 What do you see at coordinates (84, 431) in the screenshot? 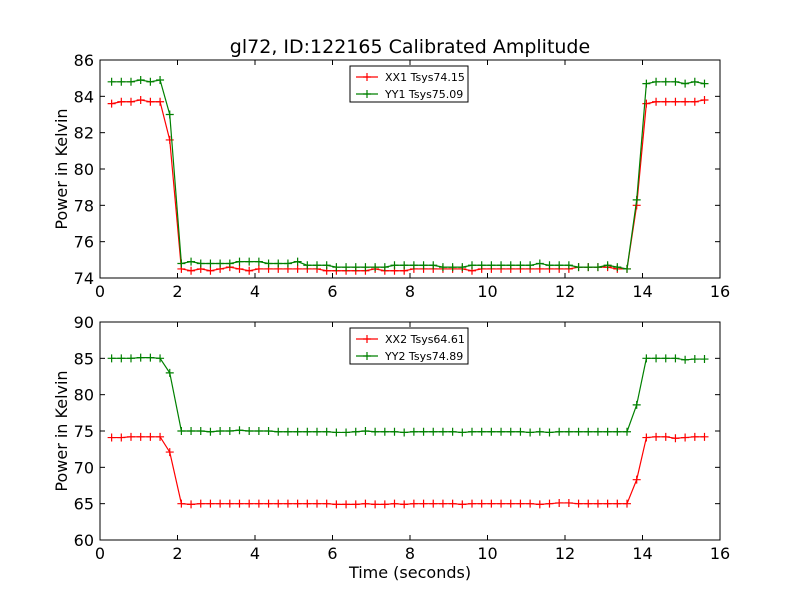
I see `bottom-y-tick-label: 75` at bounding box center [84, 431].